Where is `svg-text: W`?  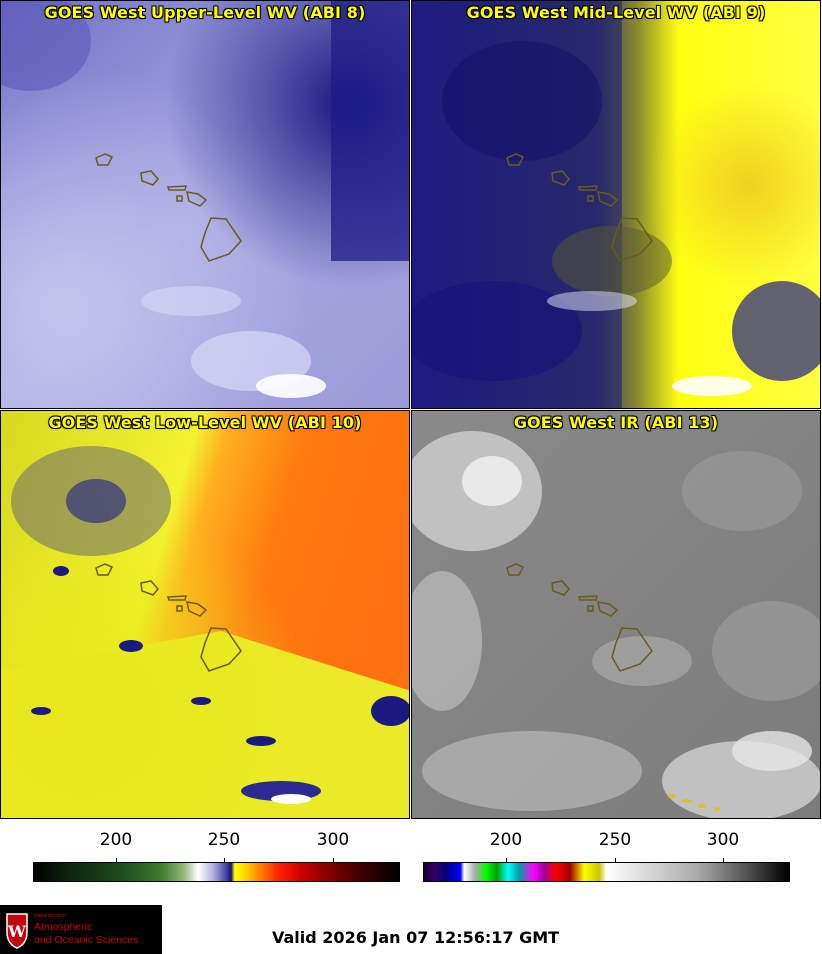 svg-text: W is located at coordinates (17, 931).